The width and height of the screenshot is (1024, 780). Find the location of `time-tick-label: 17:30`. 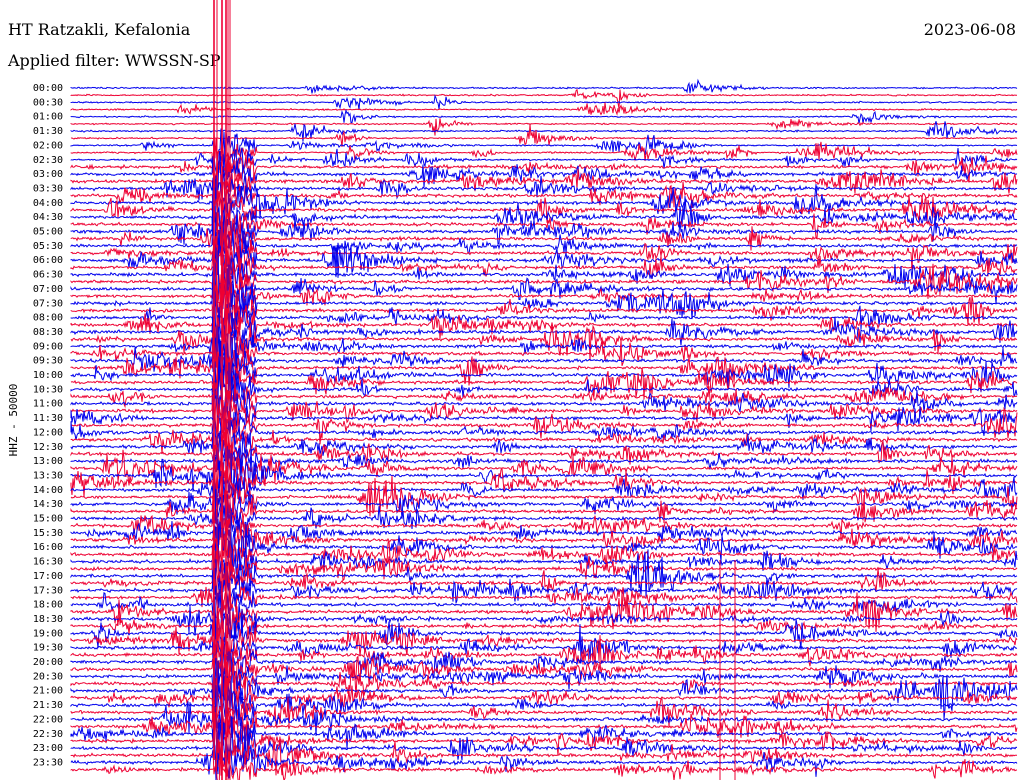

time-tick-label: 17:30 is located at coordinates (48, 590).